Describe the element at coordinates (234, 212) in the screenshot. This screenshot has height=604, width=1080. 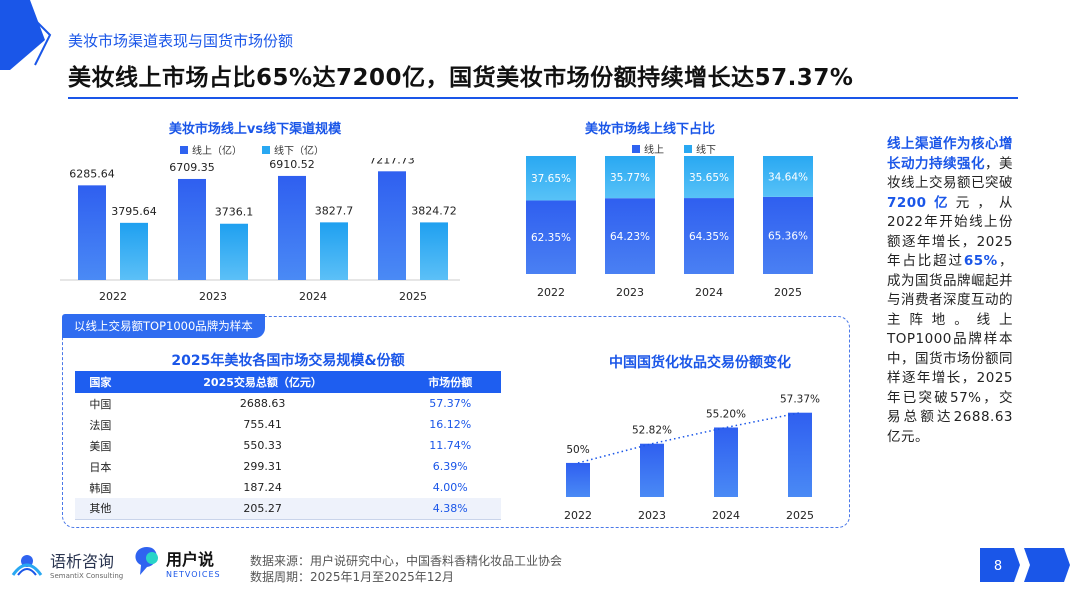
I see `chart1-label-offline: 3736.1` at that location.